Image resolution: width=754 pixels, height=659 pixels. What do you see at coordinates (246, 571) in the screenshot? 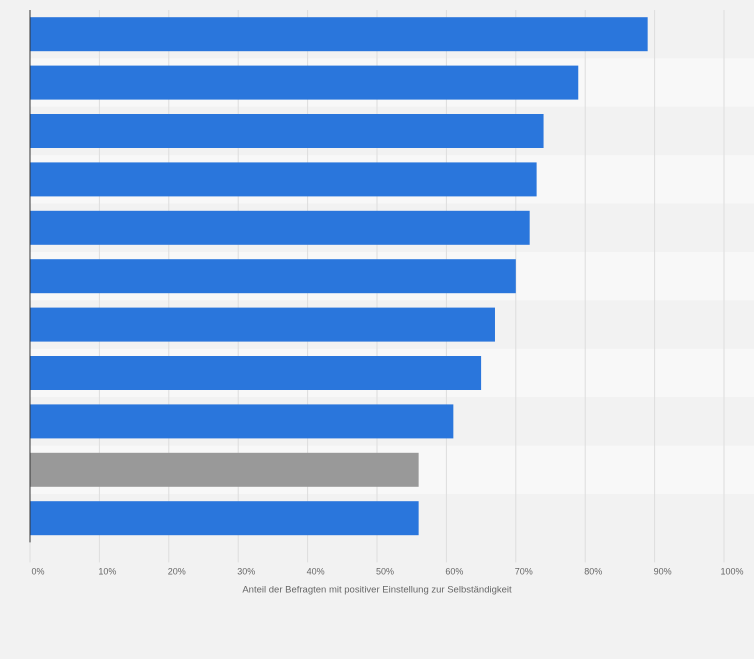
I see `x-tick-label: 30%` at bounding box center [246, 571].